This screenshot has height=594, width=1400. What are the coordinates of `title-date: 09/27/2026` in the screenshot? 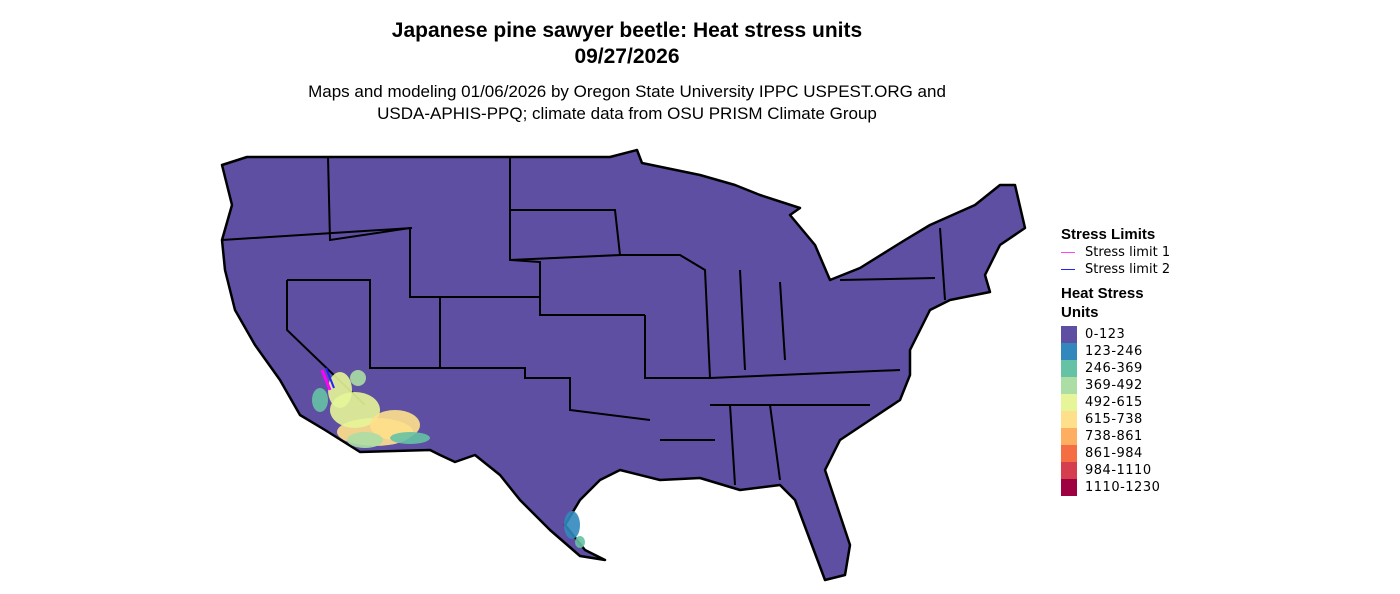 It's located at (627, 56).